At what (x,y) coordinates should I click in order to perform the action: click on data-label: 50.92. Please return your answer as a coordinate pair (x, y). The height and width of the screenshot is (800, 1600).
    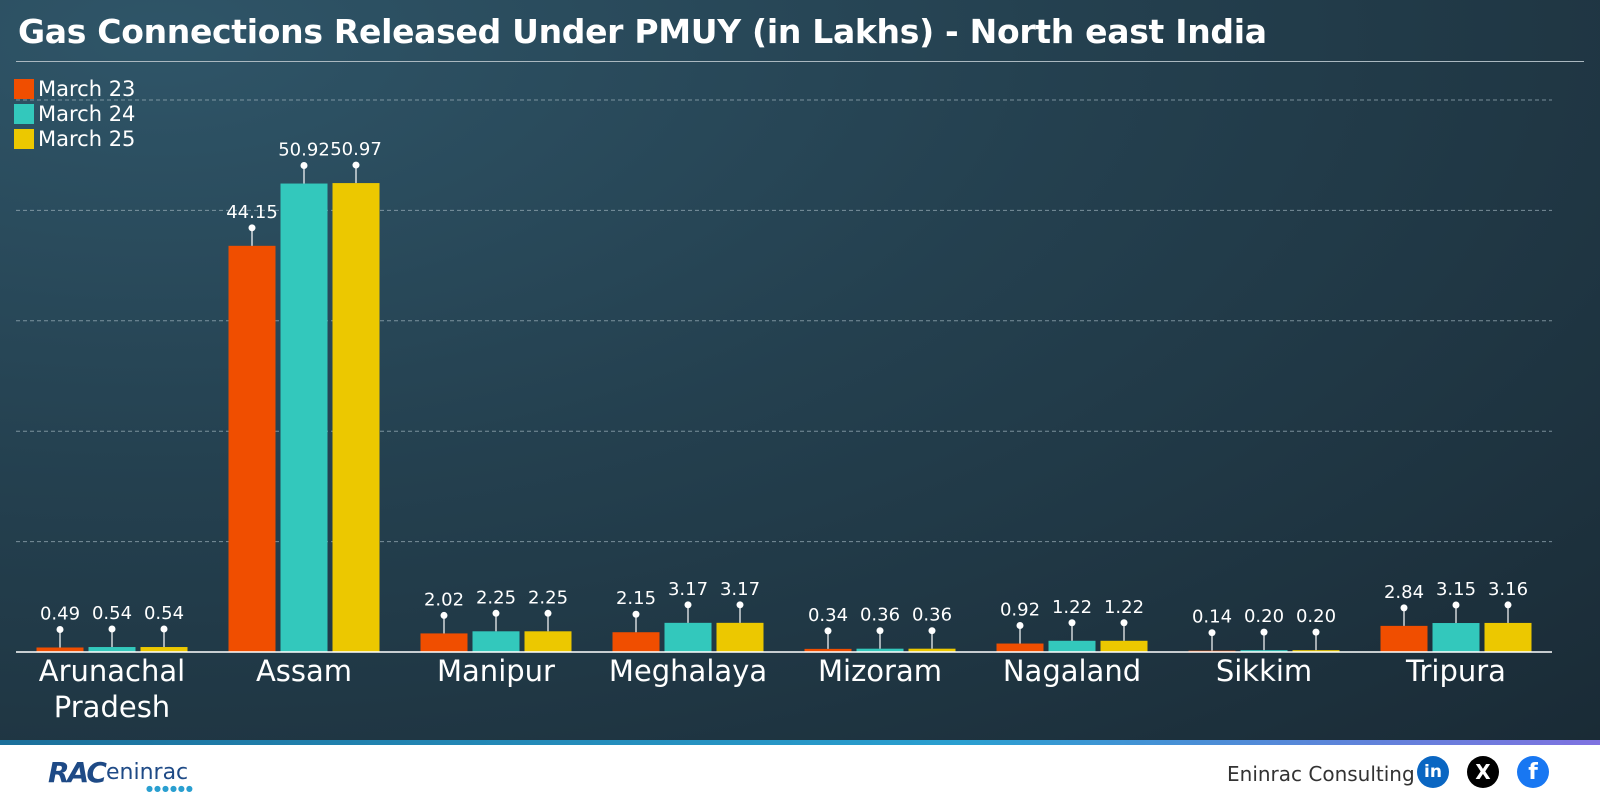
    Looking at the image, I should click on (304, 150).